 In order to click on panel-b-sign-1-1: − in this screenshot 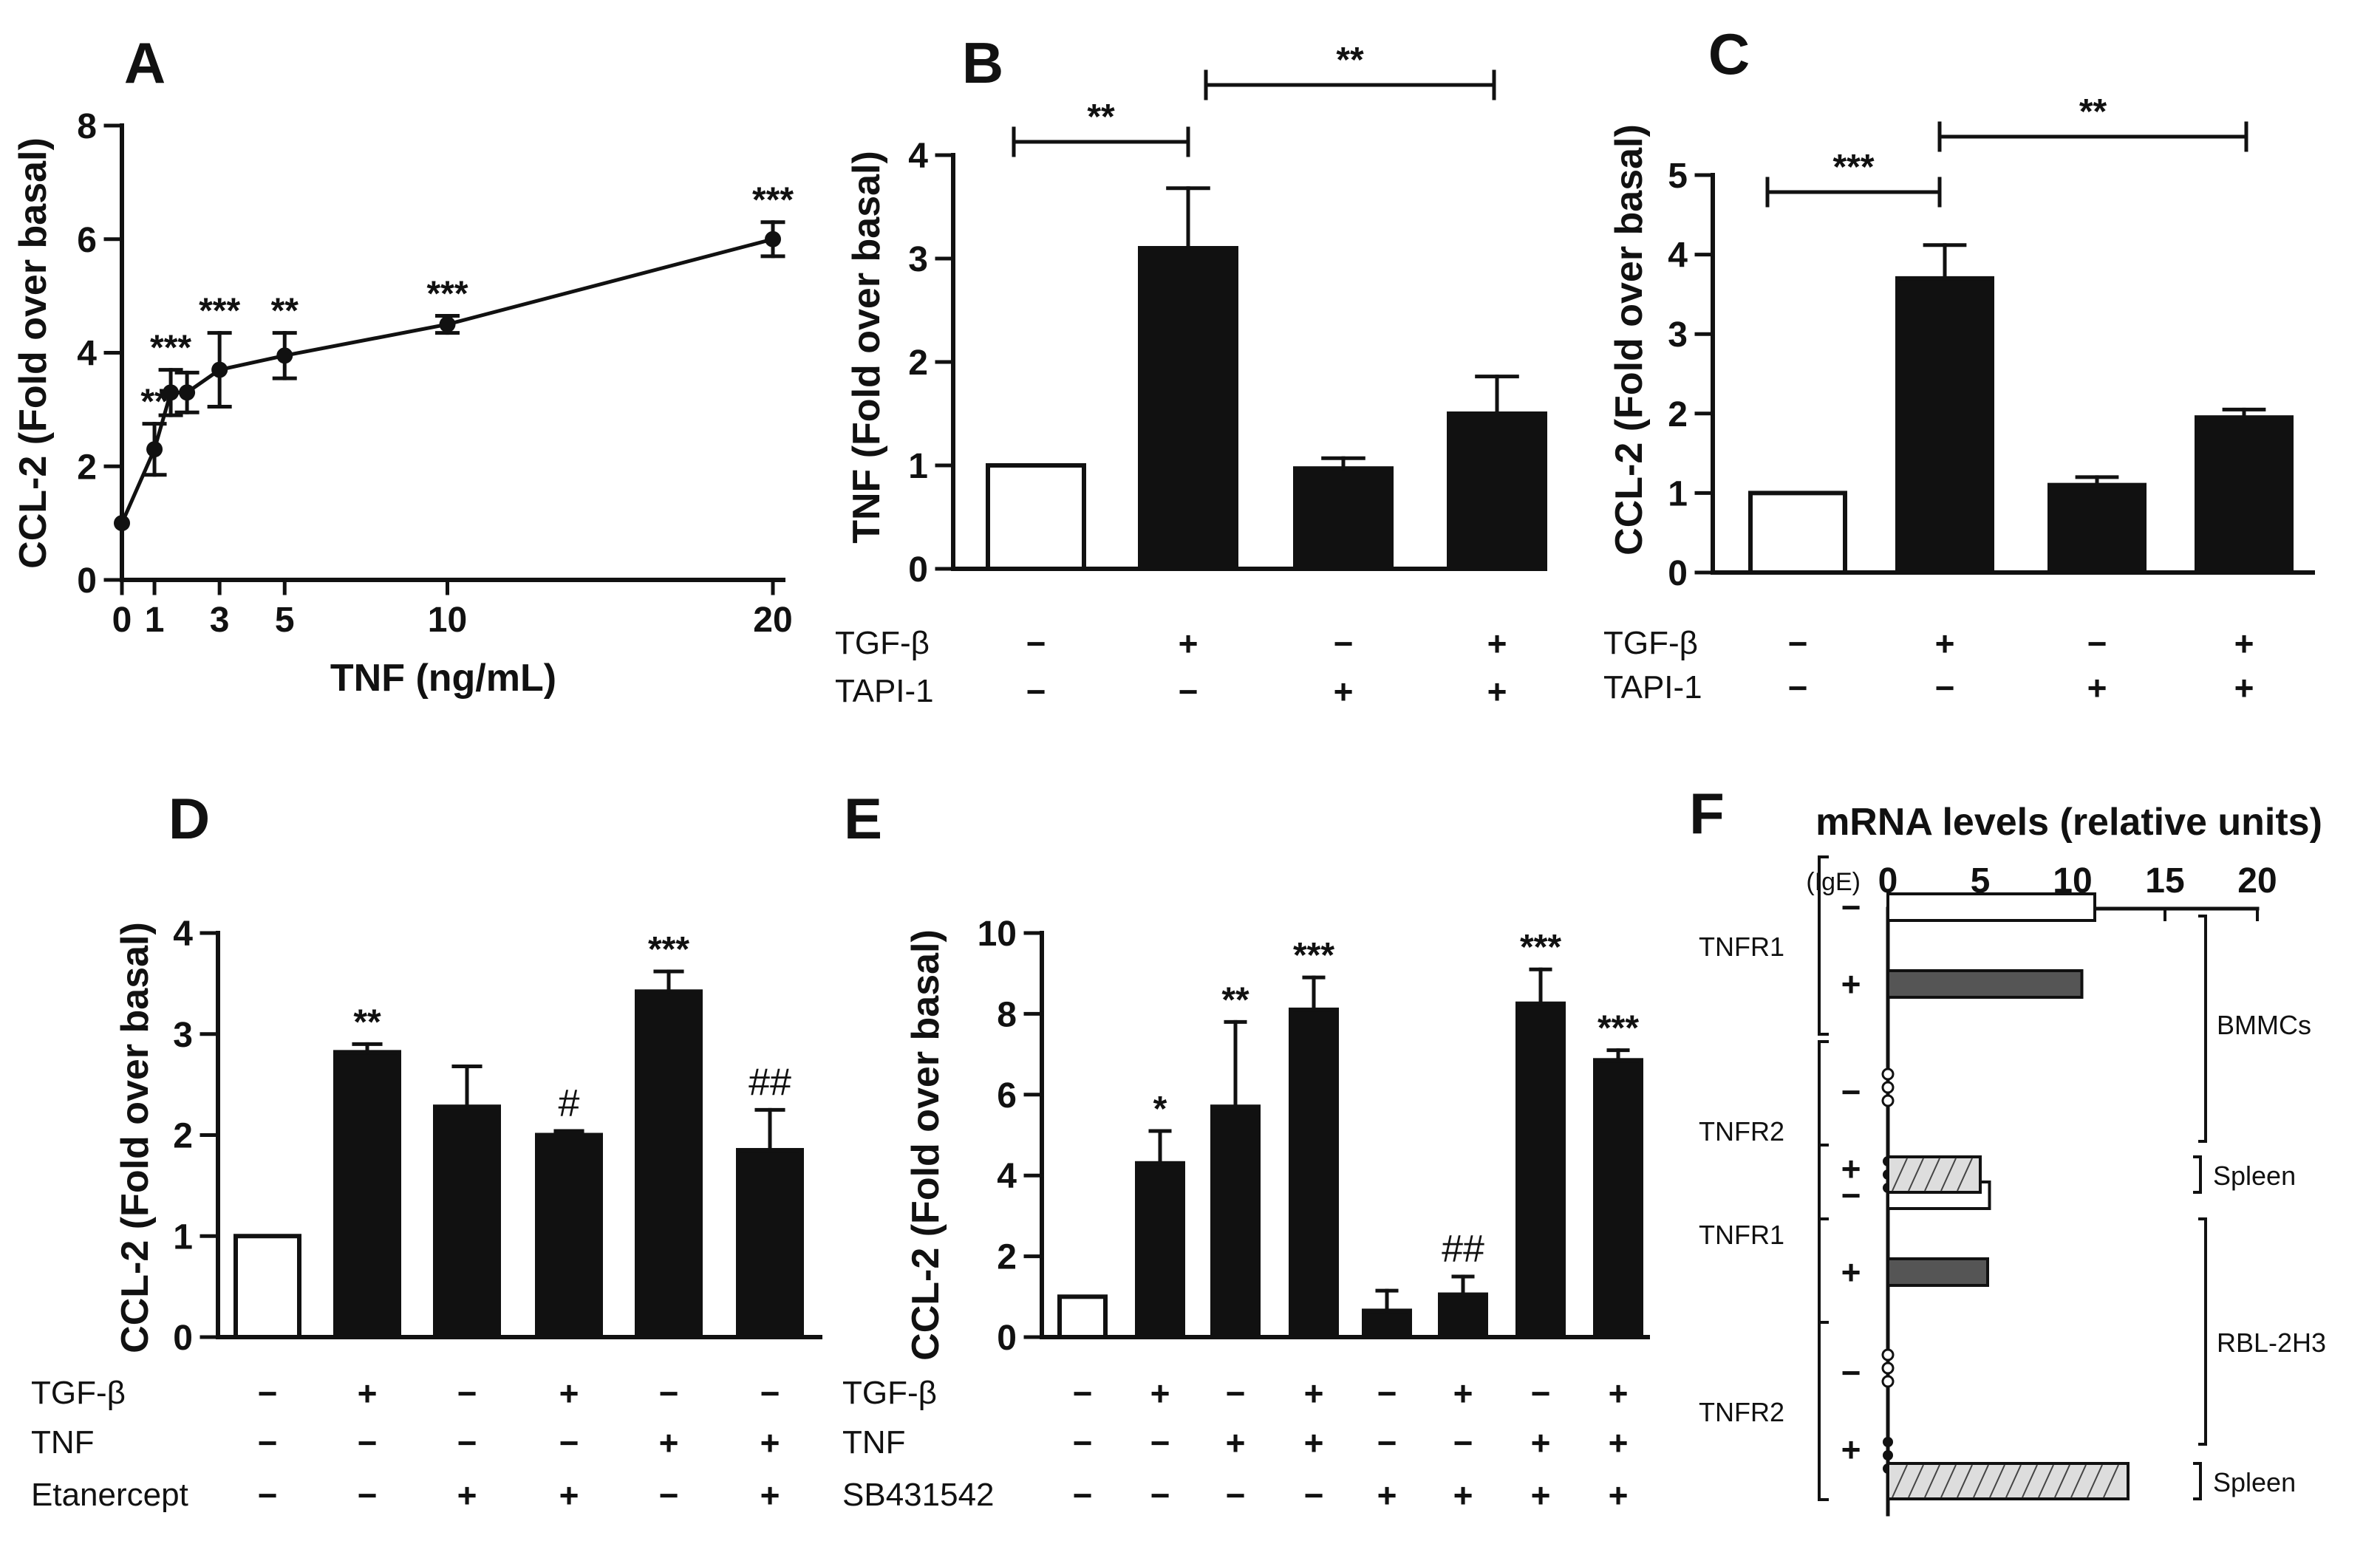, I will do `click(1036, 644)`.